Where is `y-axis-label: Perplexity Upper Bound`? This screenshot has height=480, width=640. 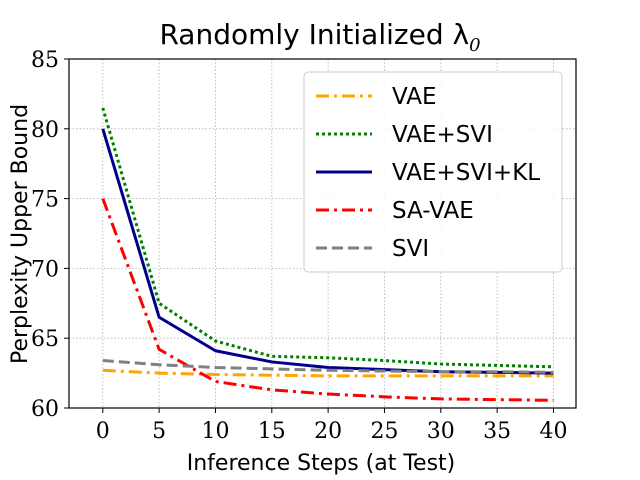 y-axis-label: Perplexity Upper Bound is located at coordinates (20, 234).